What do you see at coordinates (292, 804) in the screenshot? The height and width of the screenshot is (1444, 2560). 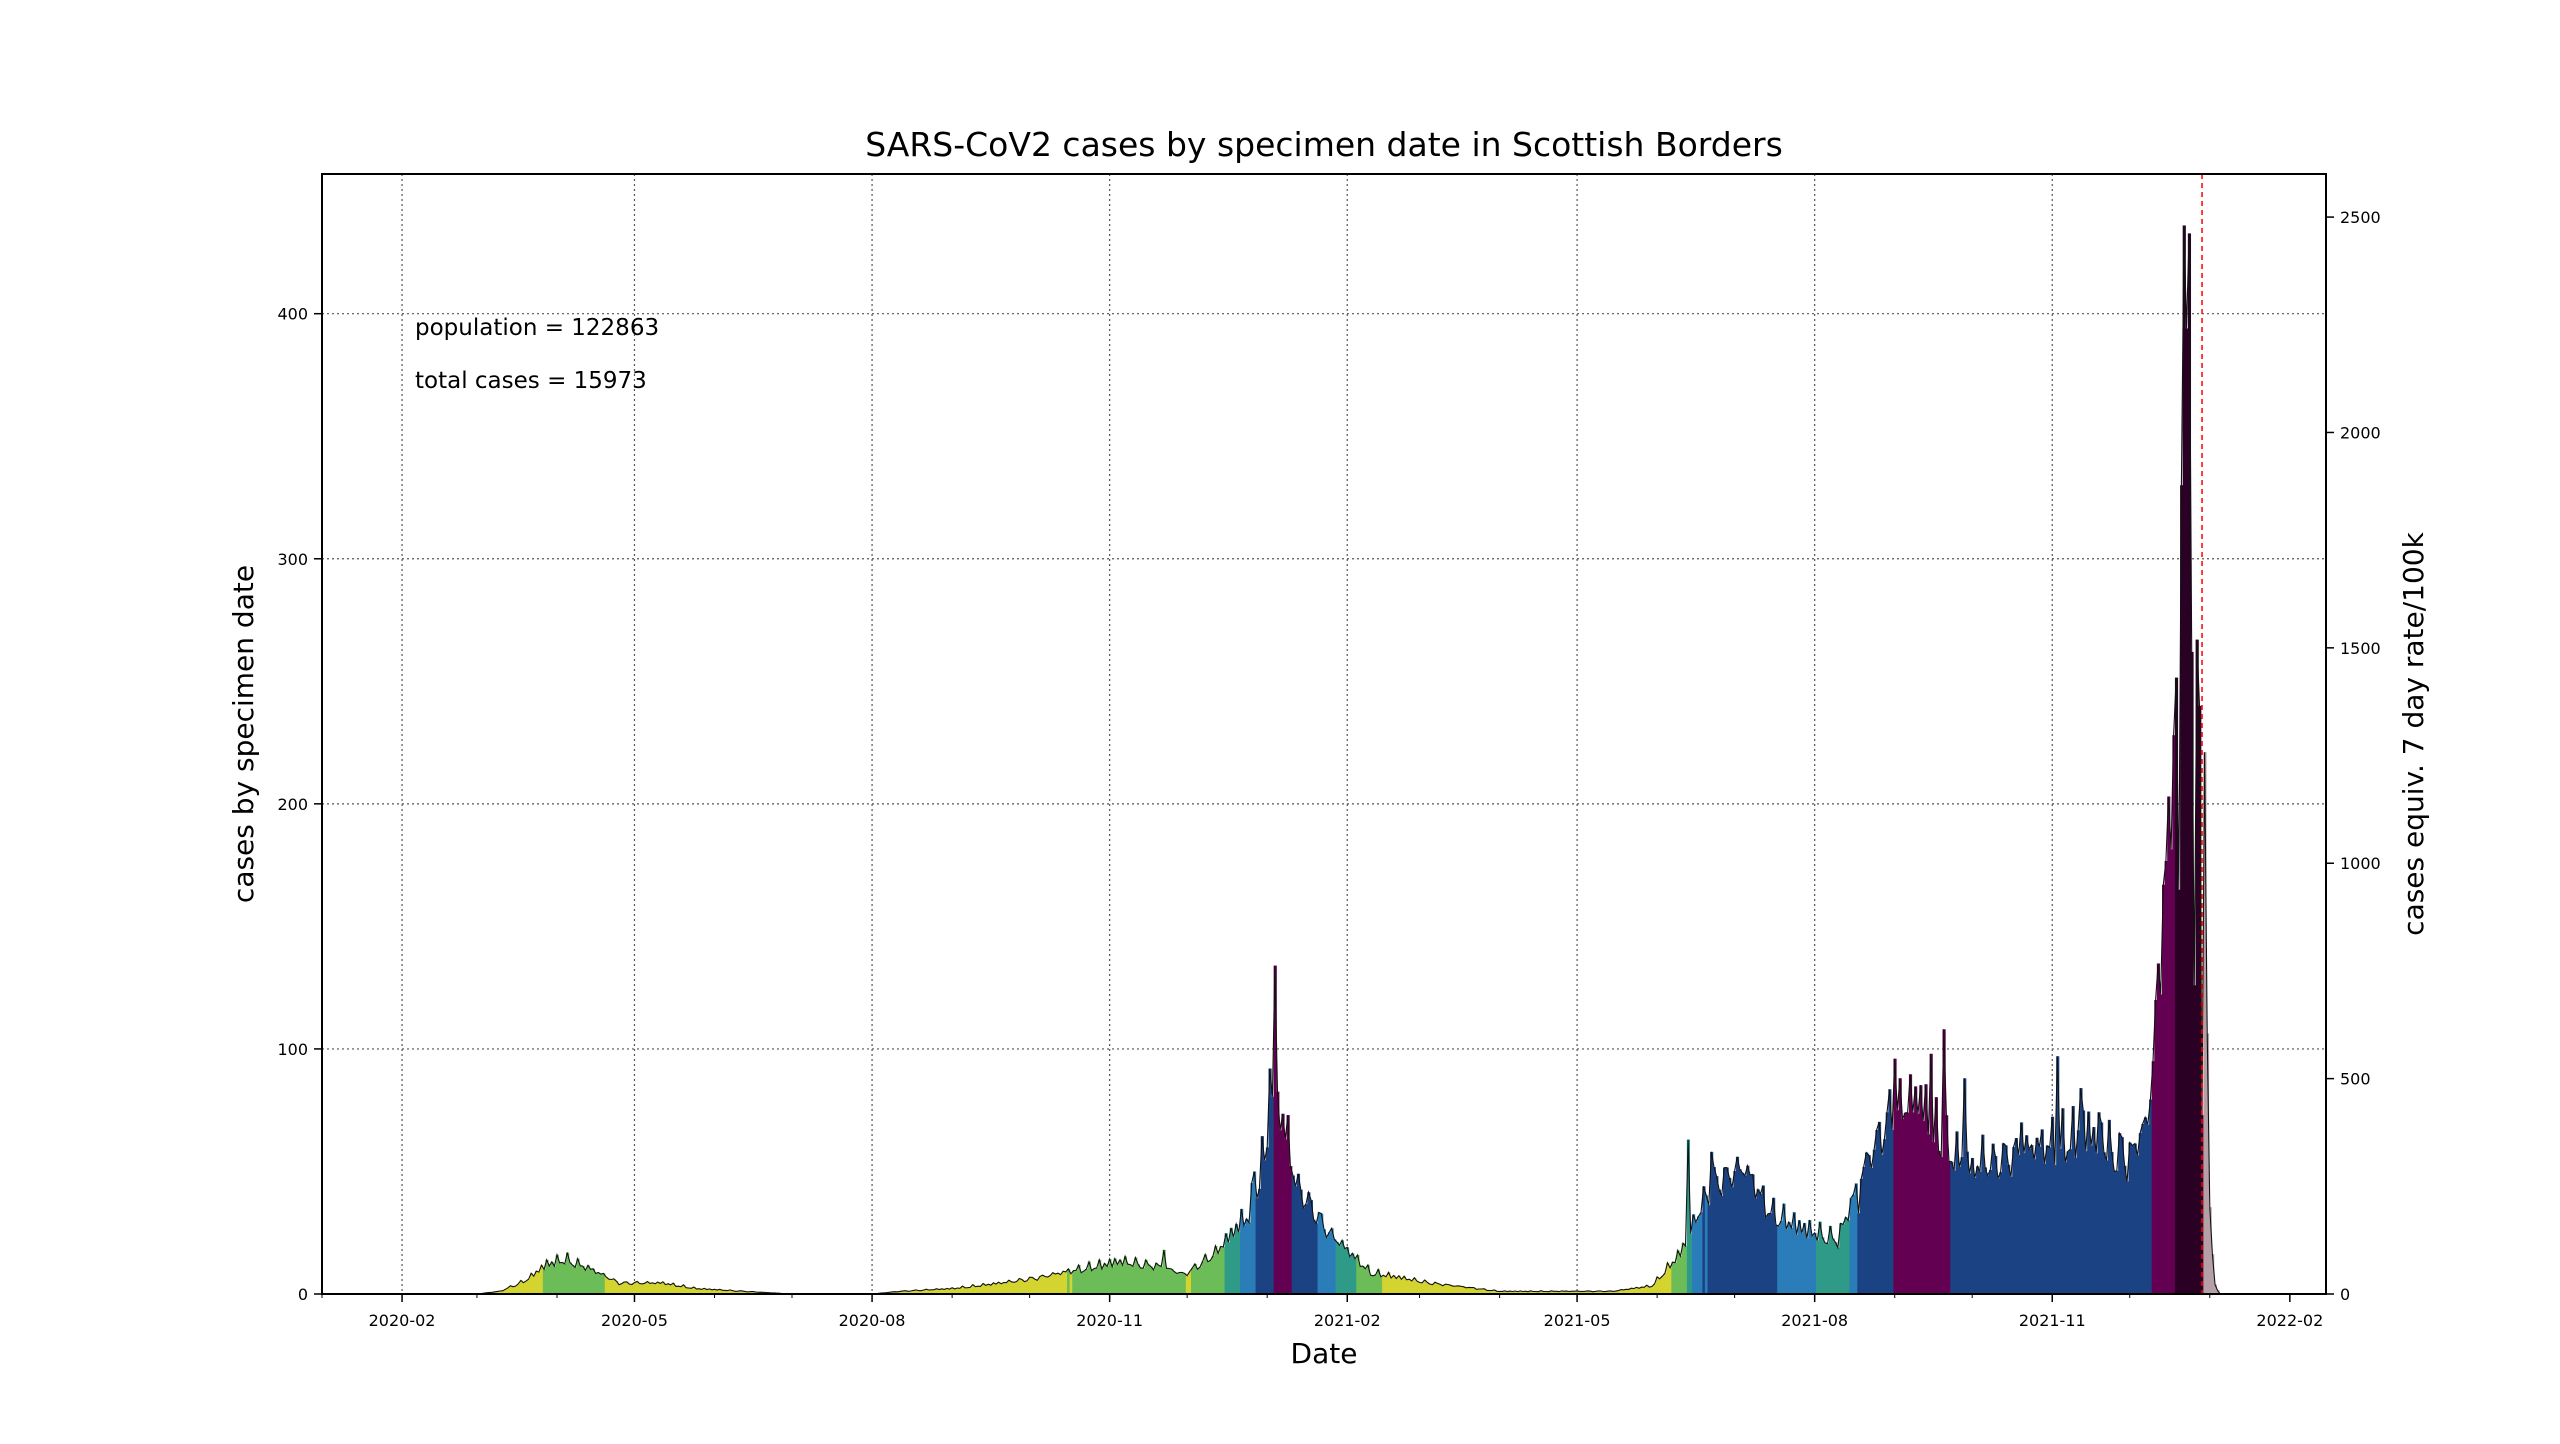 I see `y-tick-label: 200` at bounding box center [292, 804].